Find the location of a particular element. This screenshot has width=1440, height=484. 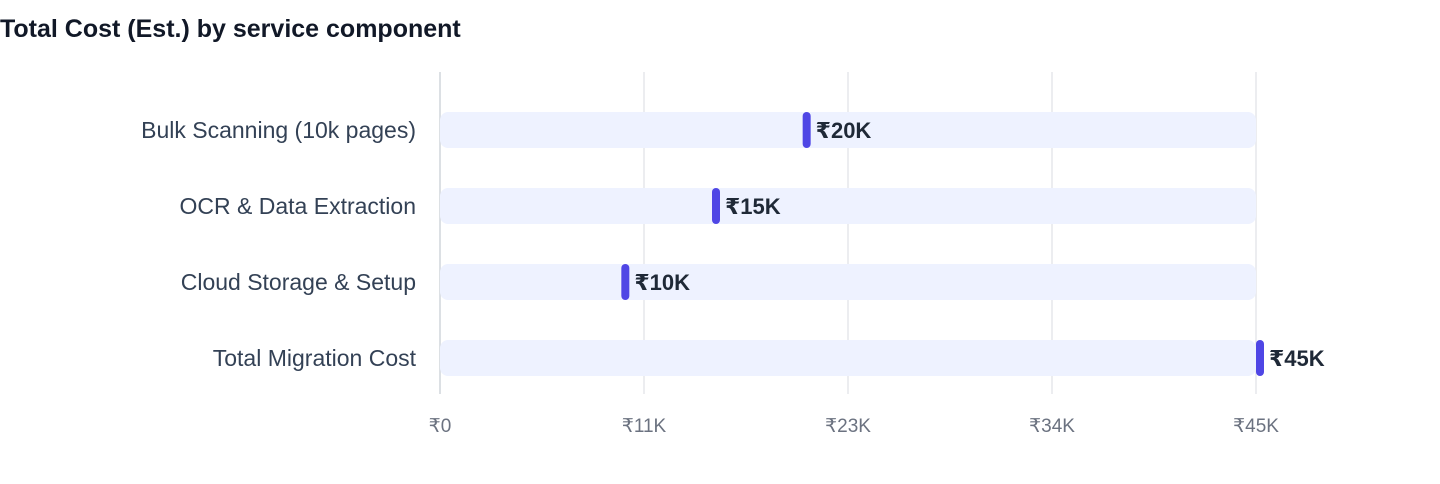

chart-title: Total Cost (Est.) by service component is located at coordinates (230, 29).